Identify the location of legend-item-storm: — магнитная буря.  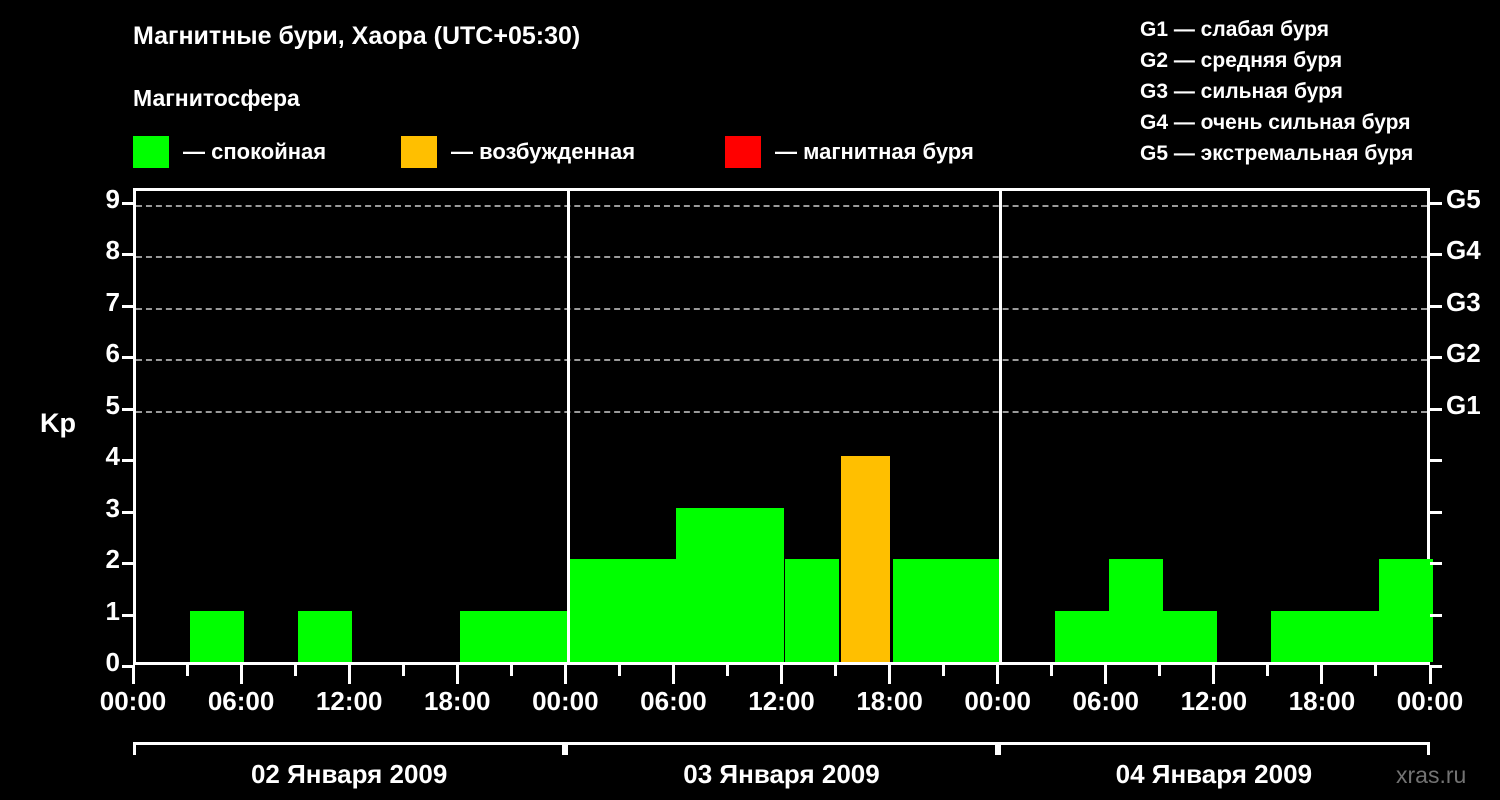
(849, 152).